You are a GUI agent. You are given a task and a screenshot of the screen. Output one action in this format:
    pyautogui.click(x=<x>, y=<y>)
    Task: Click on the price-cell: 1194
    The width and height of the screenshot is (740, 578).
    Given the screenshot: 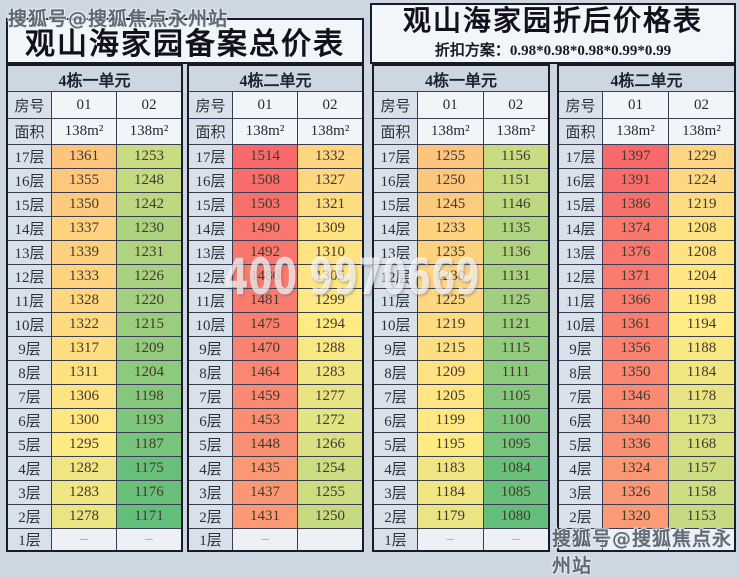 What is the action you would take?
    pyautogui.click(x=701, y=325)
    